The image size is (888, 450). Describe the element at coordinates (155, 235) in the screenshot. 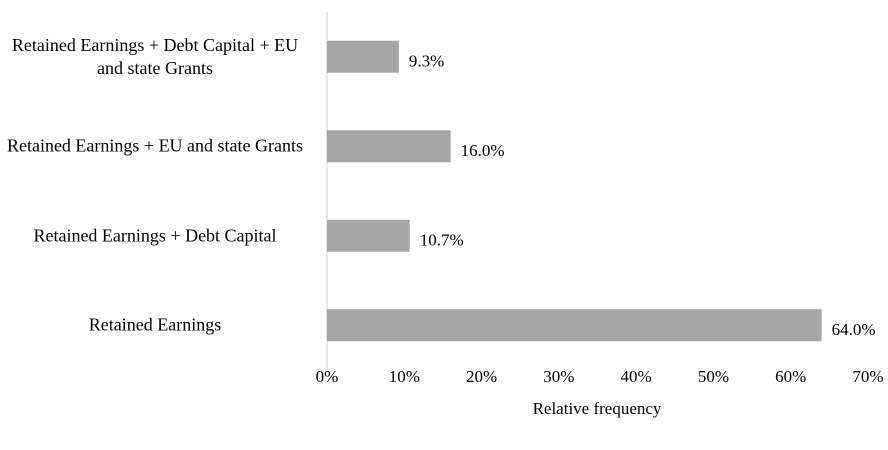

I see `category-label: Retained Earnings + Debt Capital` at that location.